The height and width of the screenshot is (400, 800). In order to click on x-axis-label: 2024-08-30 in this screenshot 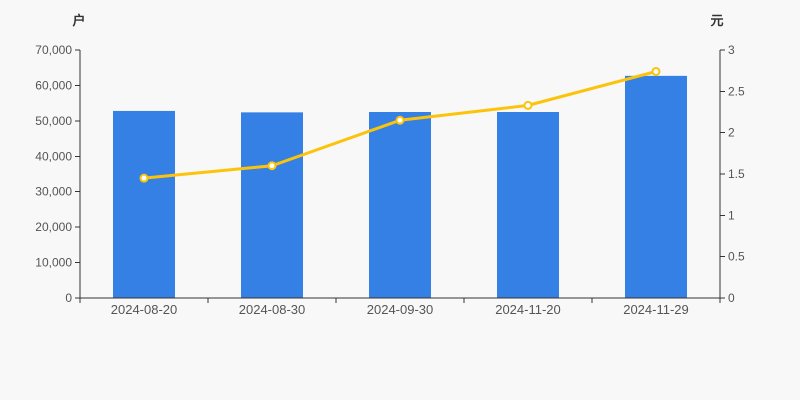, I will do `click(272, 309)`.